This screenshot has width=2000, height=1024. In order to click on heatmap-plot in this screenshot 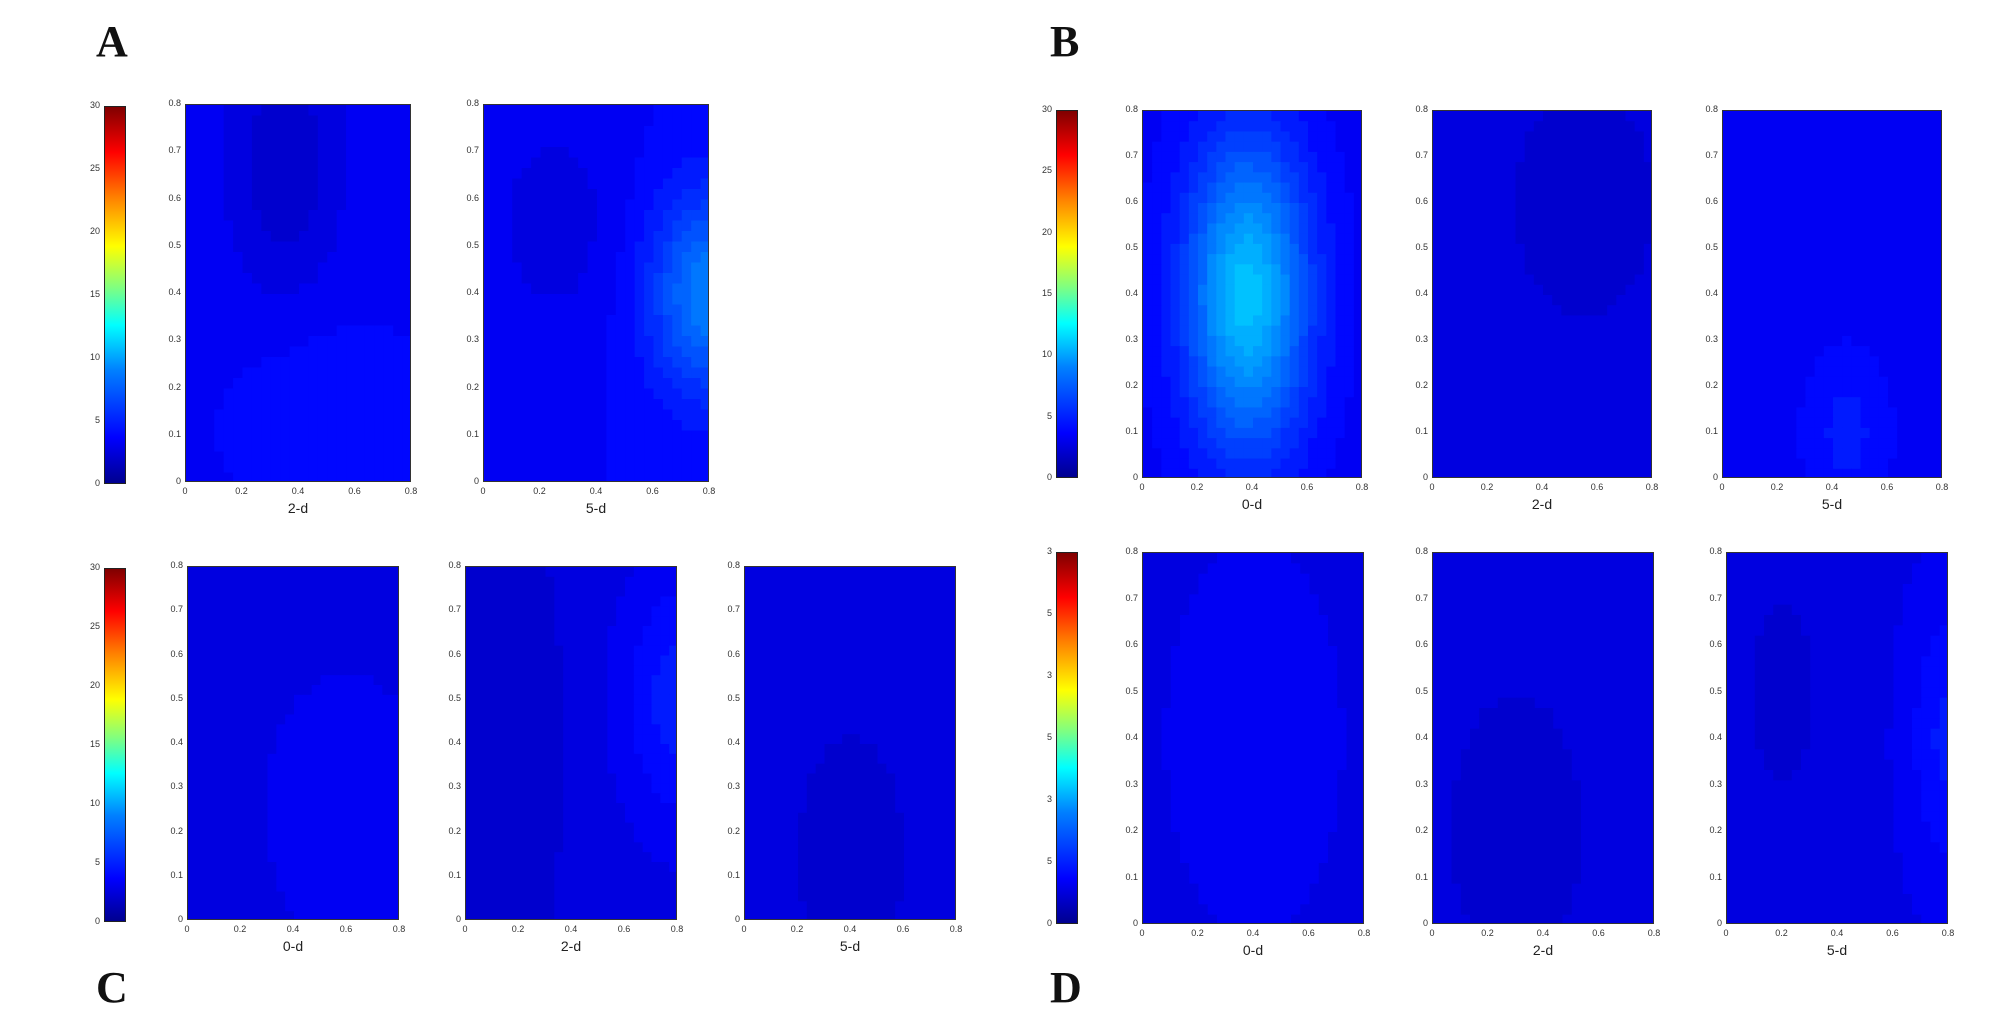, I will do `click(596, 293)`.